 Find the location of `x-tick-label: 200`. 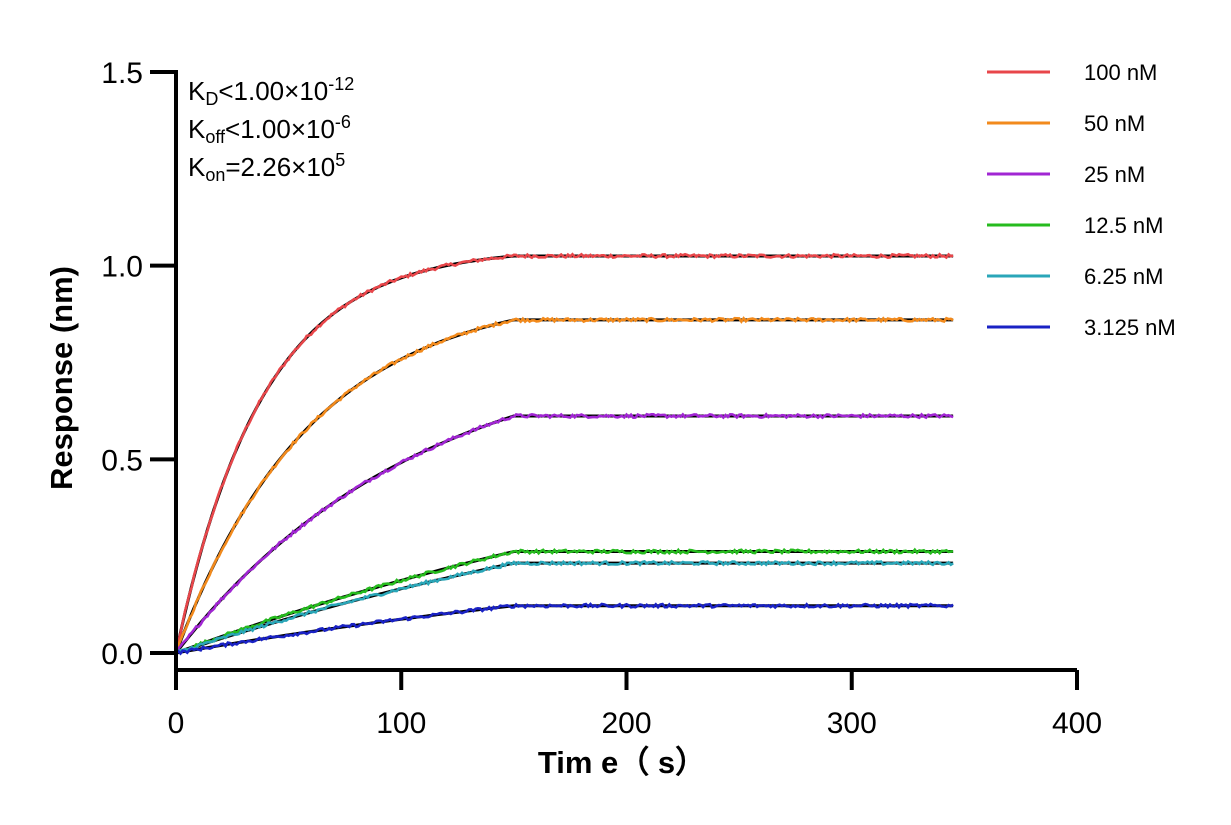

x-tick-label: 200 is located at coordinates (626, 723).